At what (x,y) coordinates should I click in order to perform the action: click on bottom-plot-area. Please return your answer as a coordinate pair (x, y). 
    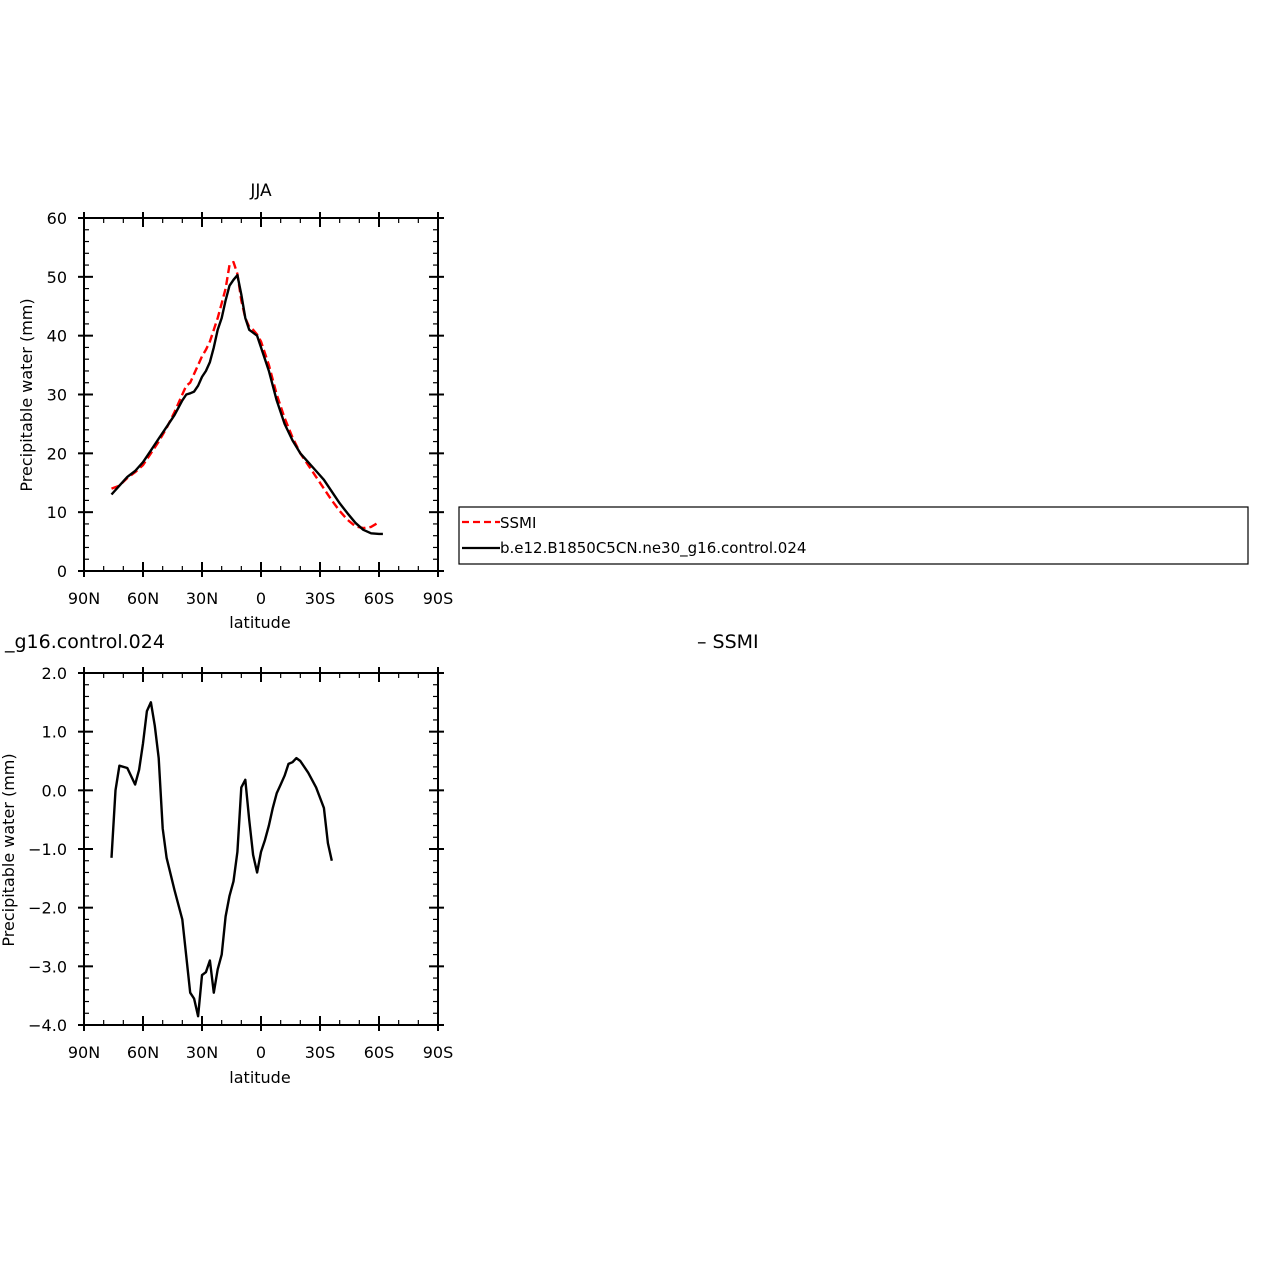
    Looking at the image, I should click on (221, 859).